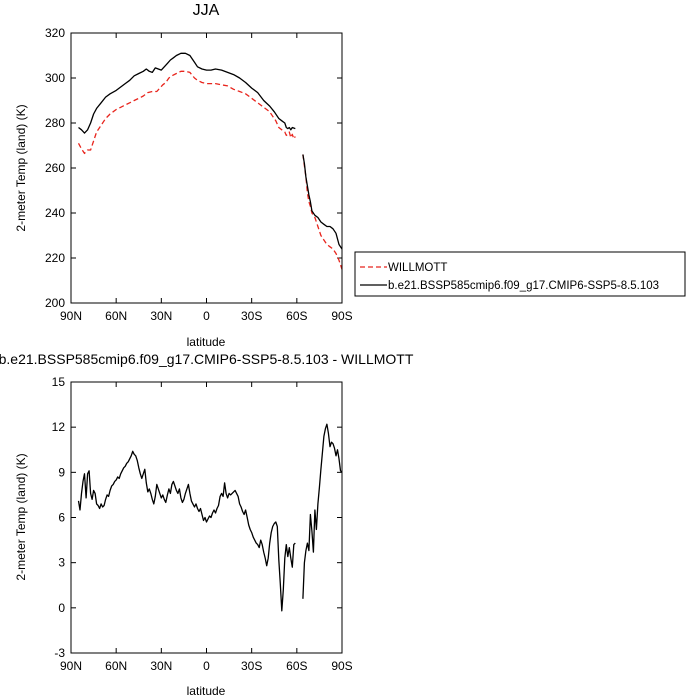  Describe the element at coordinates (417, 268) in the screenshot. I see `legend-label-willmott: WILLMOTT` at that location.